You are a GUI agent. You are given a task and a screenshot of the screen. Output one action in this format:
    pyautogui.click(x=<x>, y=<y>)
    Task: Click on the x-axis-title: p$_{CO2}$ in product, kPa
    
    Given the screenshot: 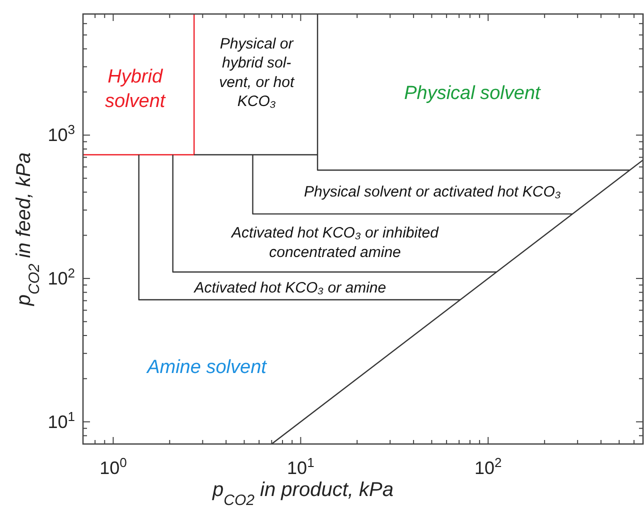 What is the action you would take?
    pyautogui.click(x=303, y=493)
    